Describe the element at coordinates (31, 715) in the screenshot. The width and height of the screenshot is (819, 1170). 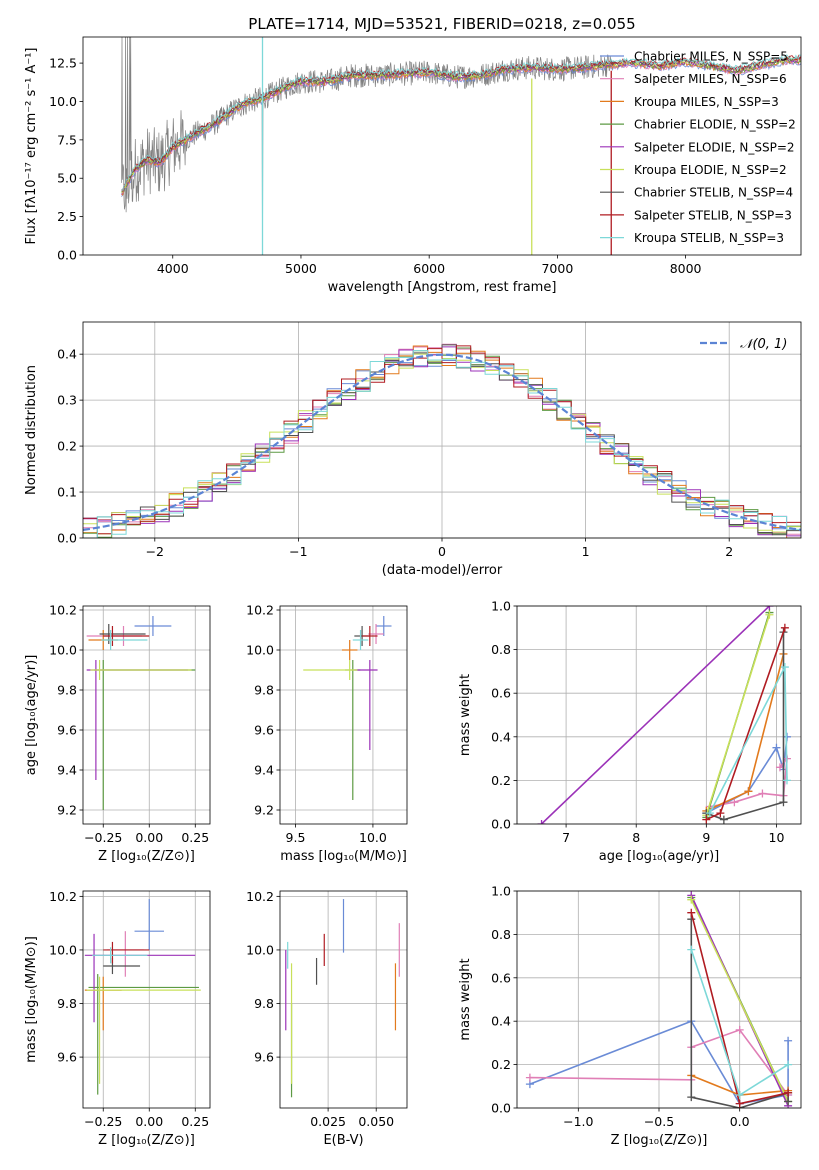
I see `y-axis-label: age [log₁₀(age/yr)]` at that location.